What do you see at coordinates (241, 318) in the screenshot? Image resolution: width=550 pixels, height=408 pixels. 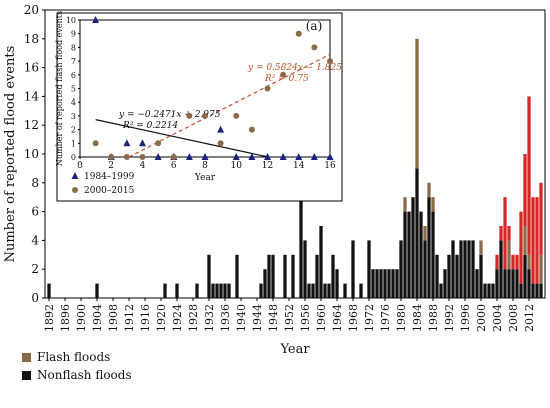 I see `x-tick-label: 1940` at bounding box center [241, 318].